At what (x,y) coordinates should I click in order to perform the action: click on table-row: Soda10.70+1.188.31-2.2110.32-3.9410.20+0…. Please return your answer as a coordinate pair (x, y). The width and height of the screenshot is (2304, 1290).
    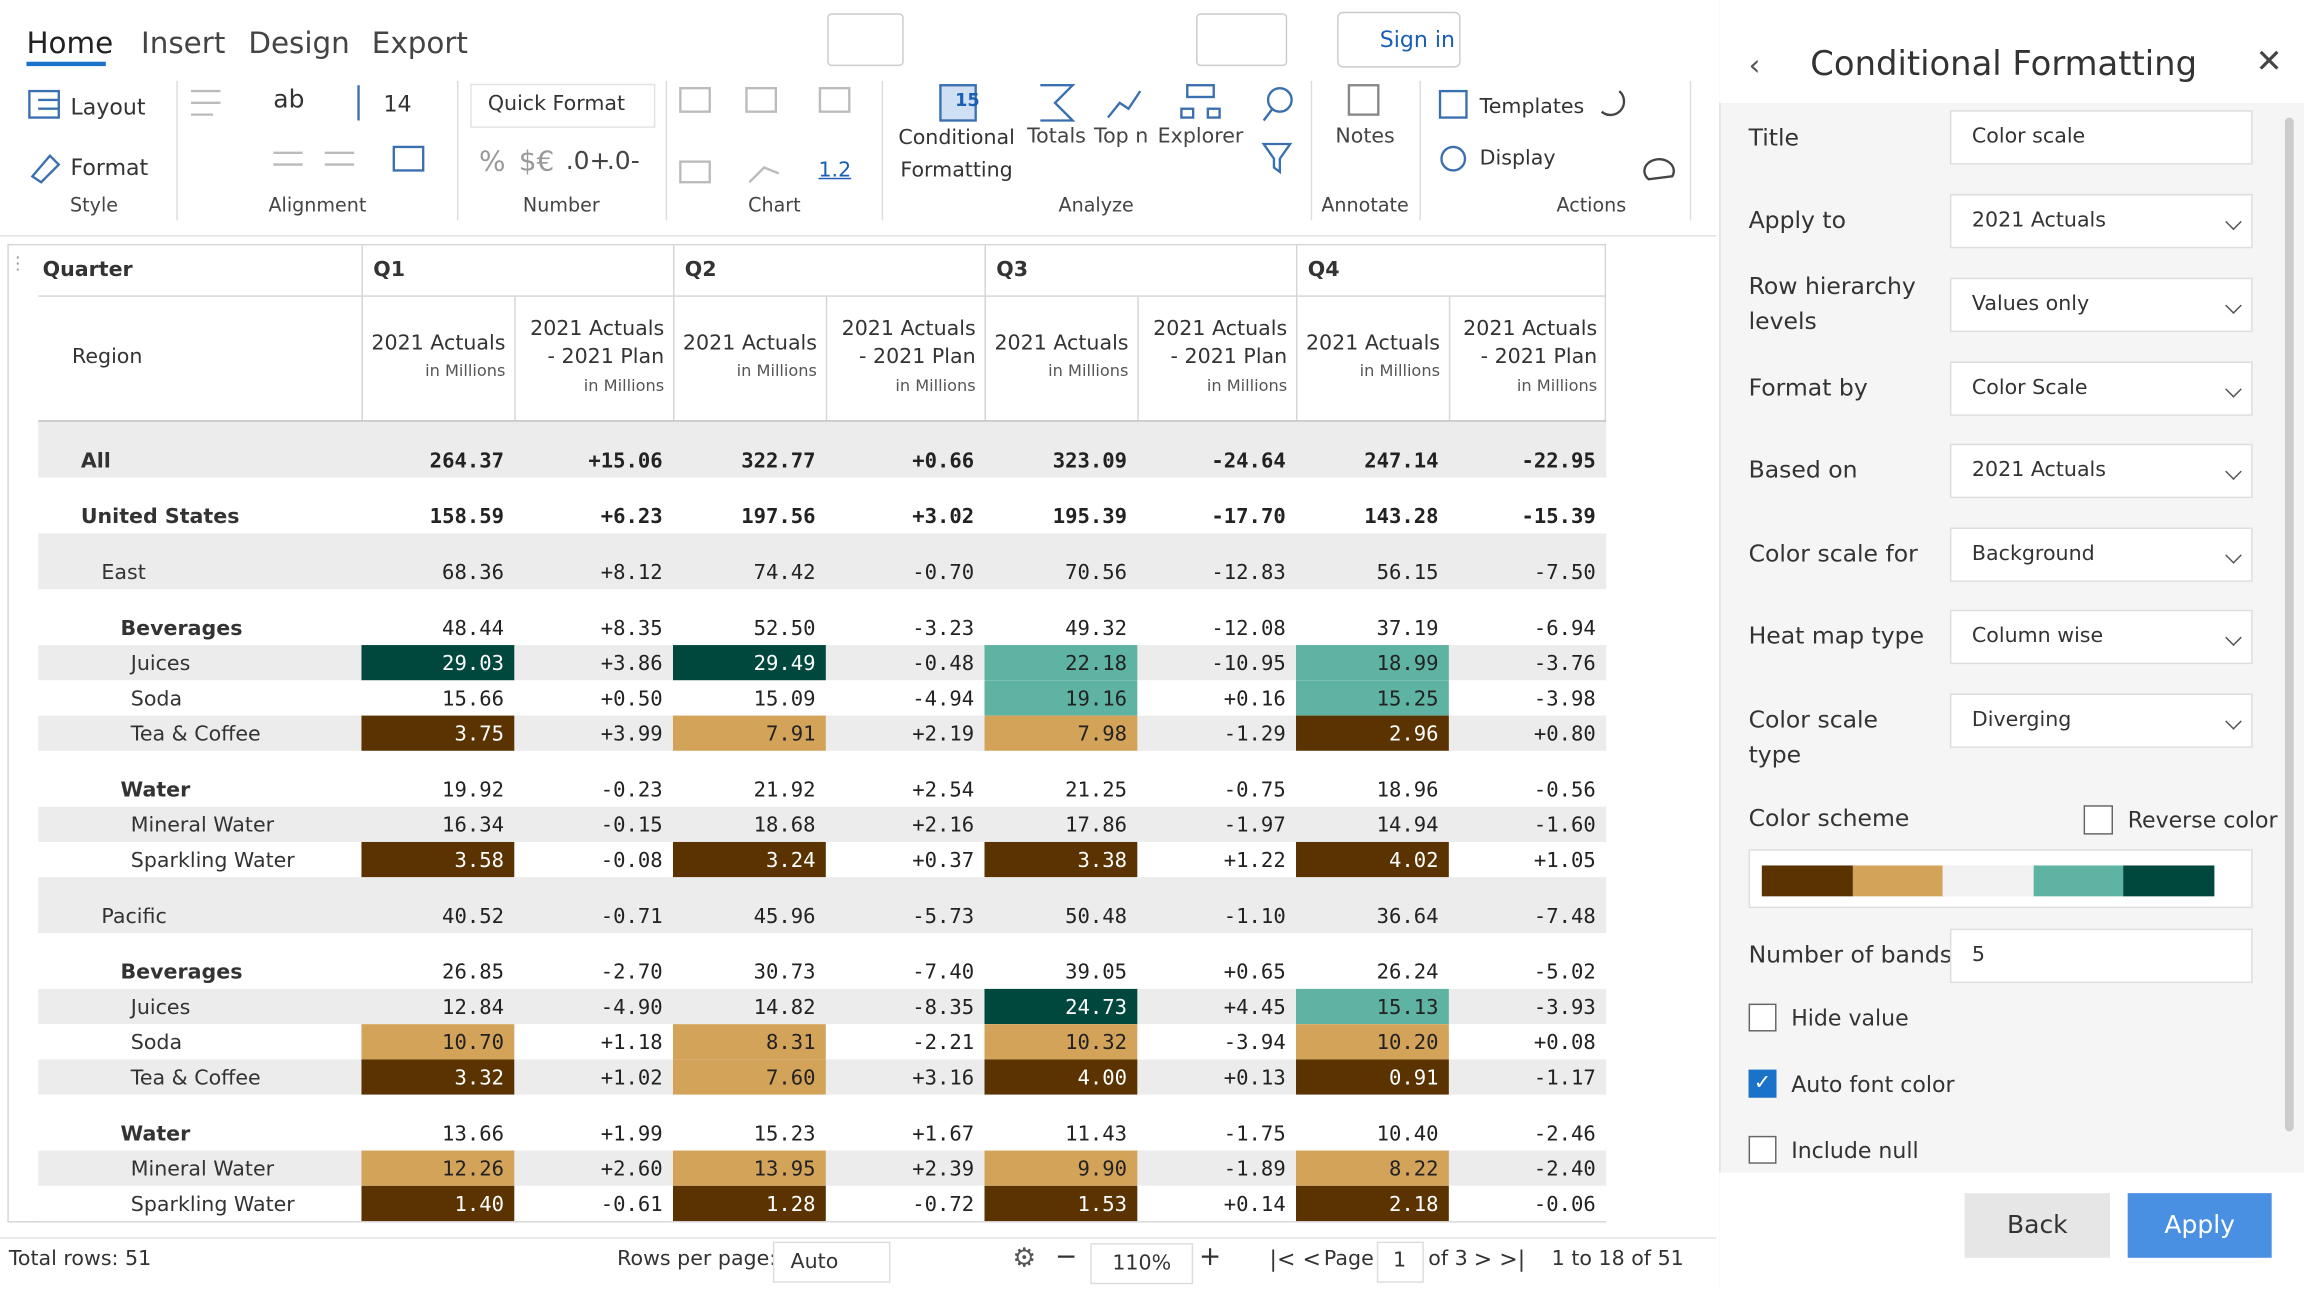
    Looking at the image, I should click on (822, 1041).